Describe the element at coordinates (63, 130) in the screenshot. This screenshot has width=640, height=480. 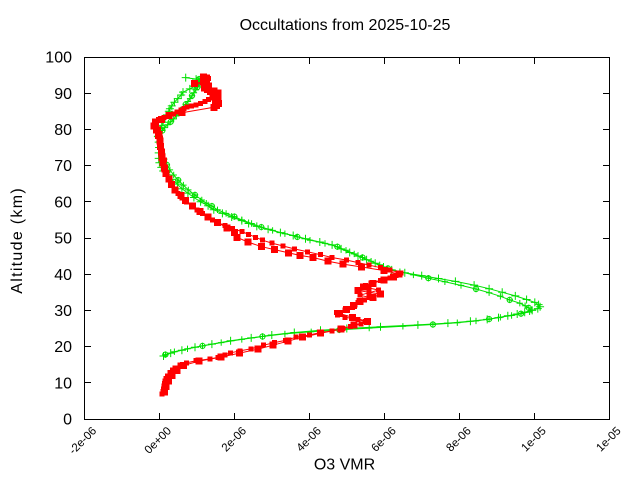
I see `svg-text: 80` at that location.